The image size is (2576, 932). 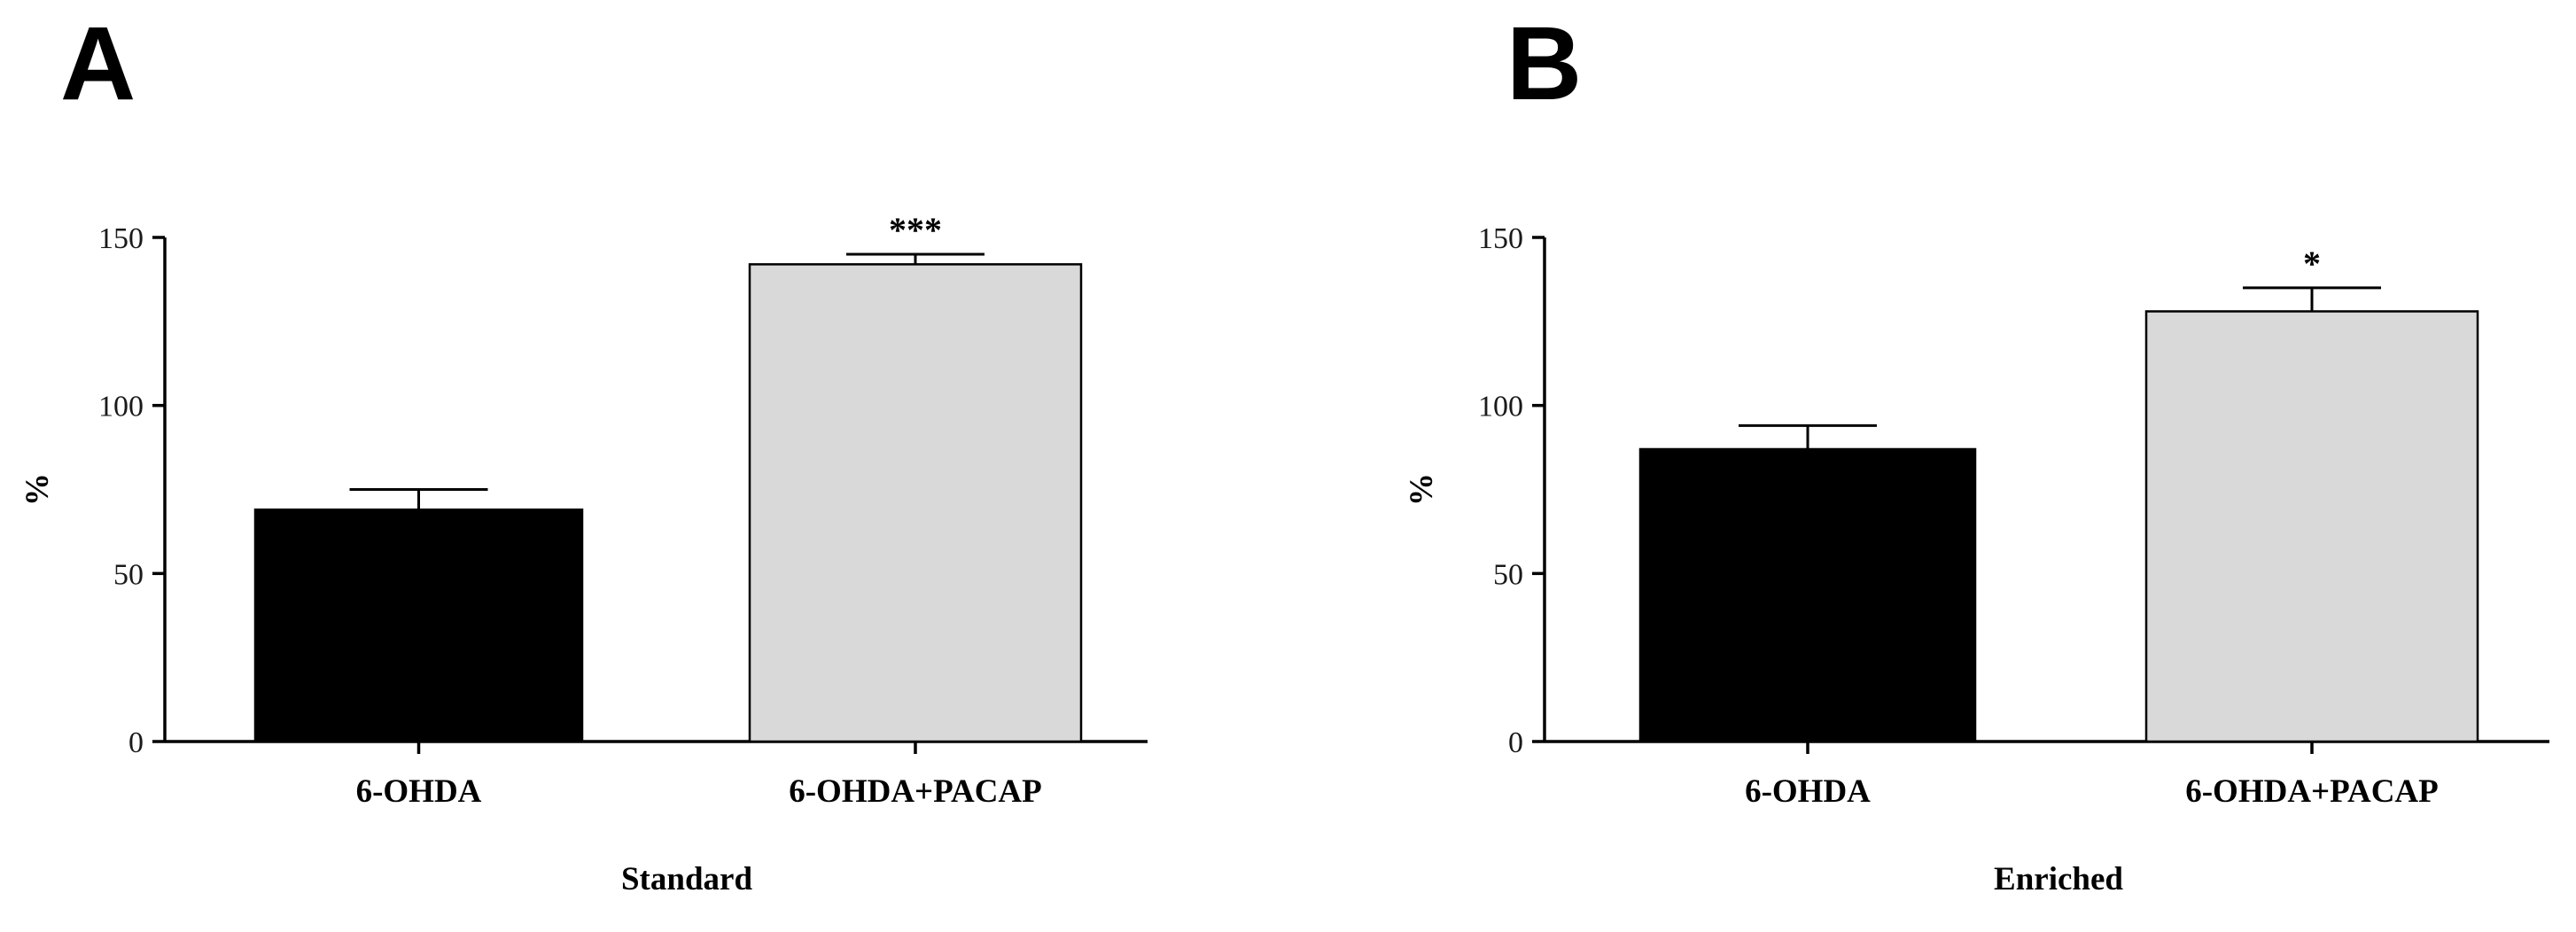 I want to click on significance-marker: *, so click(x=2312, y=263).